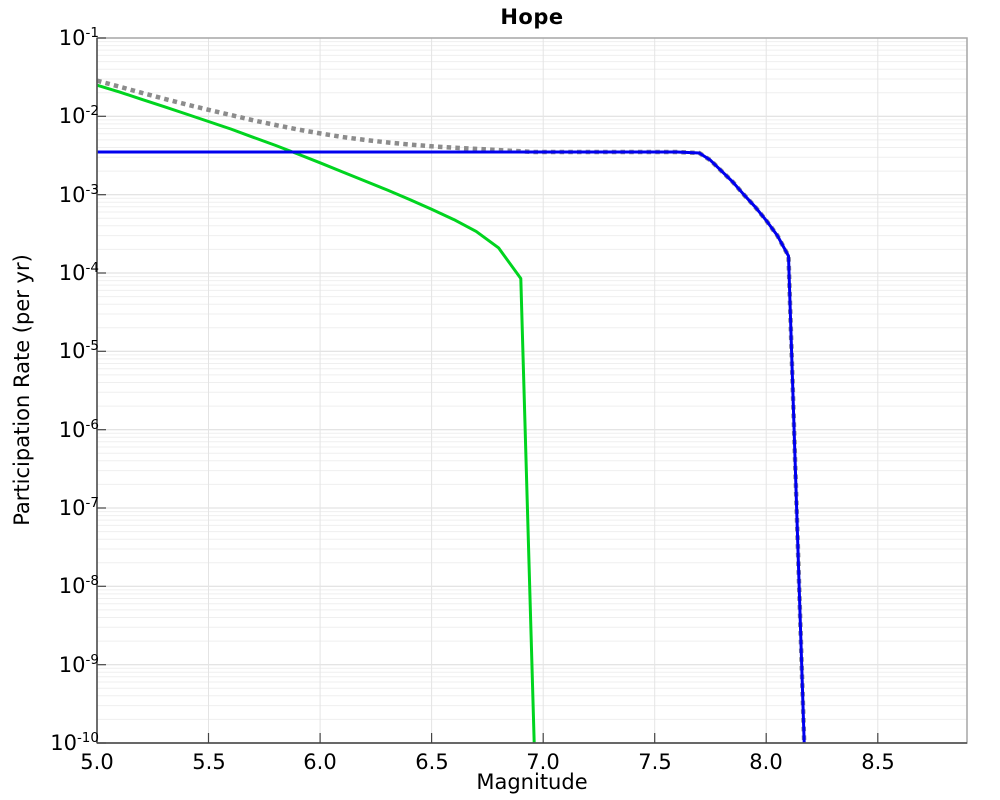  I want to click on x-tick-label: 5.5, so click(209, 762).